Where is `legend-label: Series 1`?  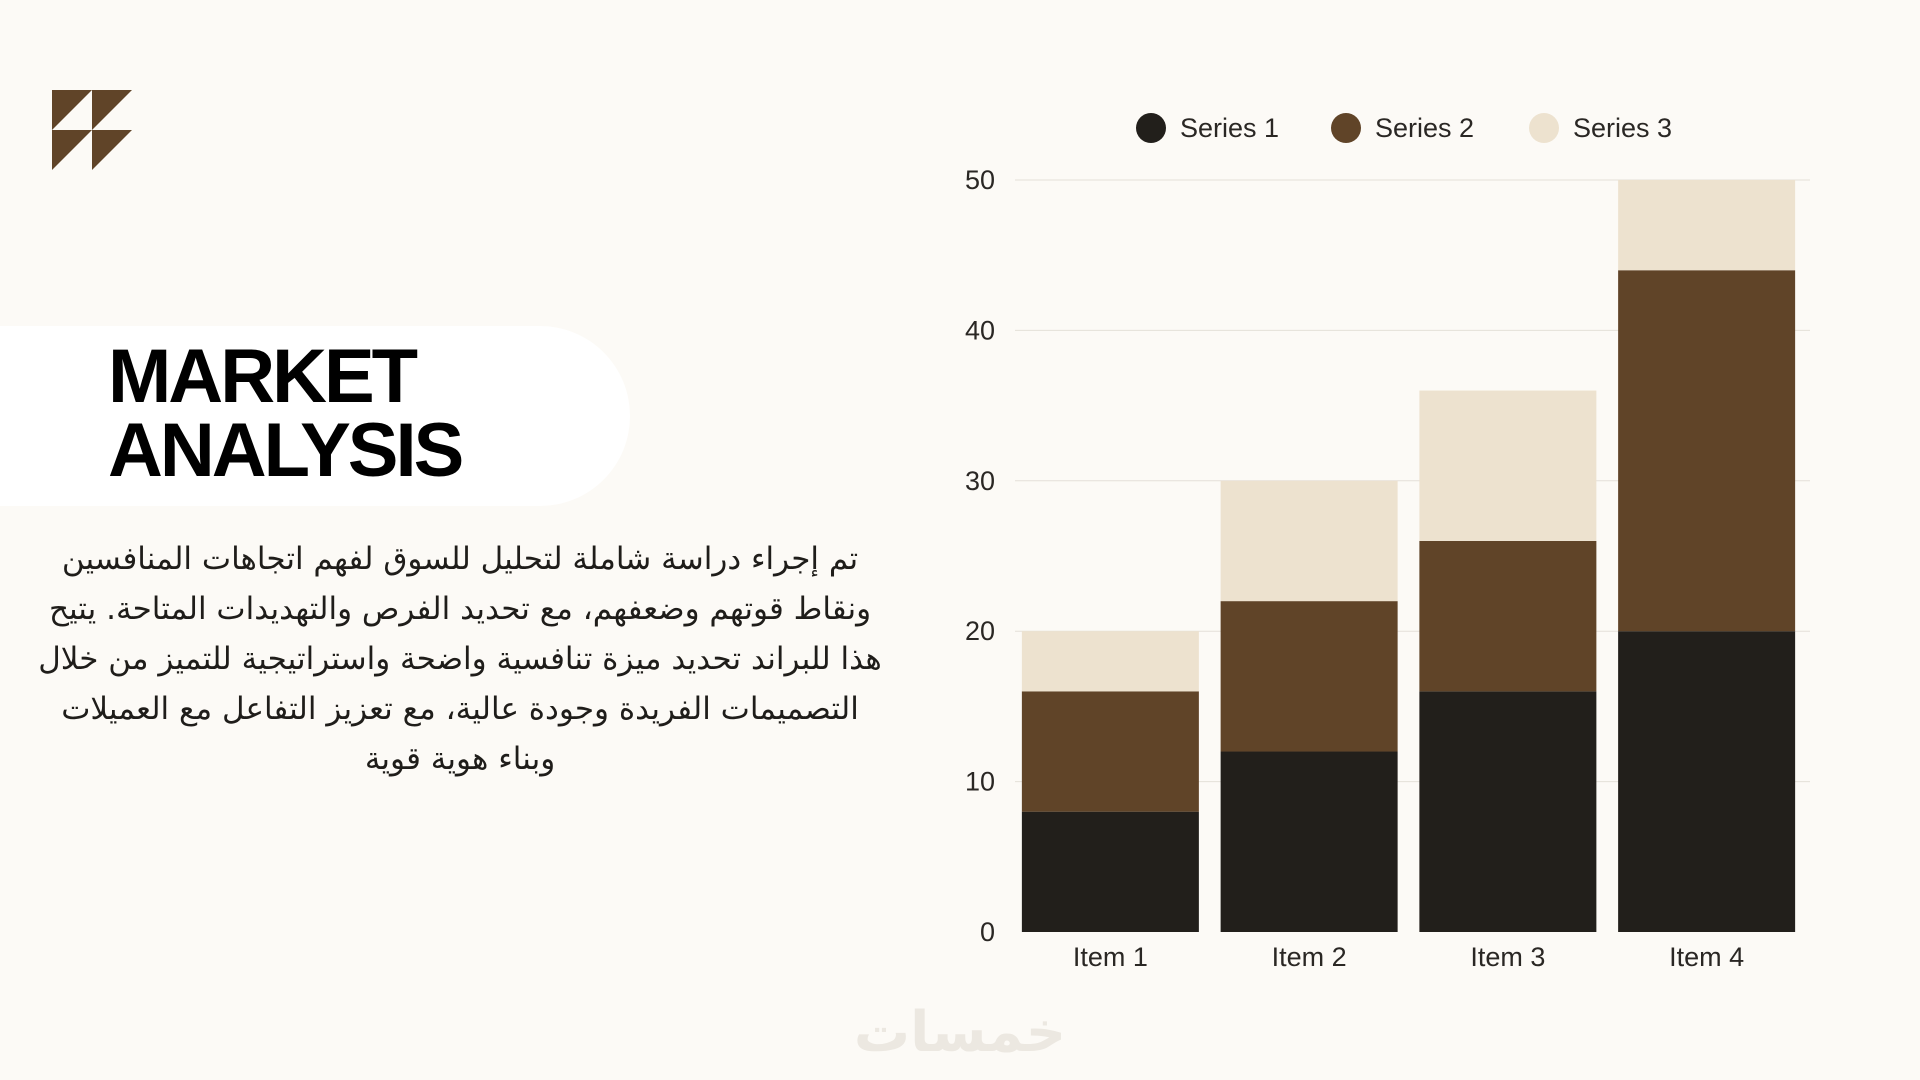
legend-label: Series 1 is located at coordinates (1229, 128).